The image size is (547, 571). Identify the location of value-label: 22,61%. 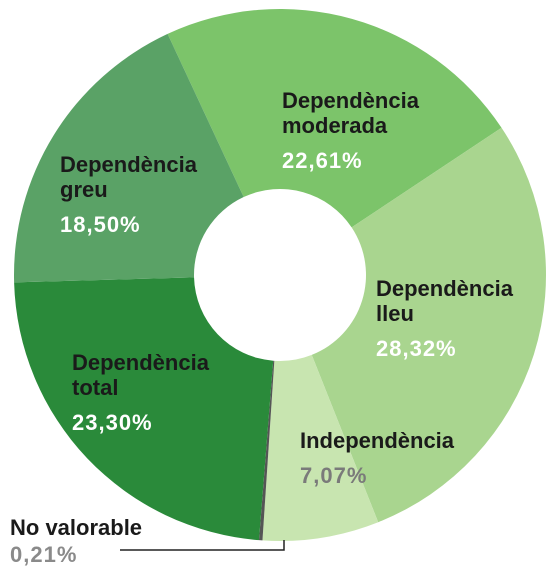
(322, 160).